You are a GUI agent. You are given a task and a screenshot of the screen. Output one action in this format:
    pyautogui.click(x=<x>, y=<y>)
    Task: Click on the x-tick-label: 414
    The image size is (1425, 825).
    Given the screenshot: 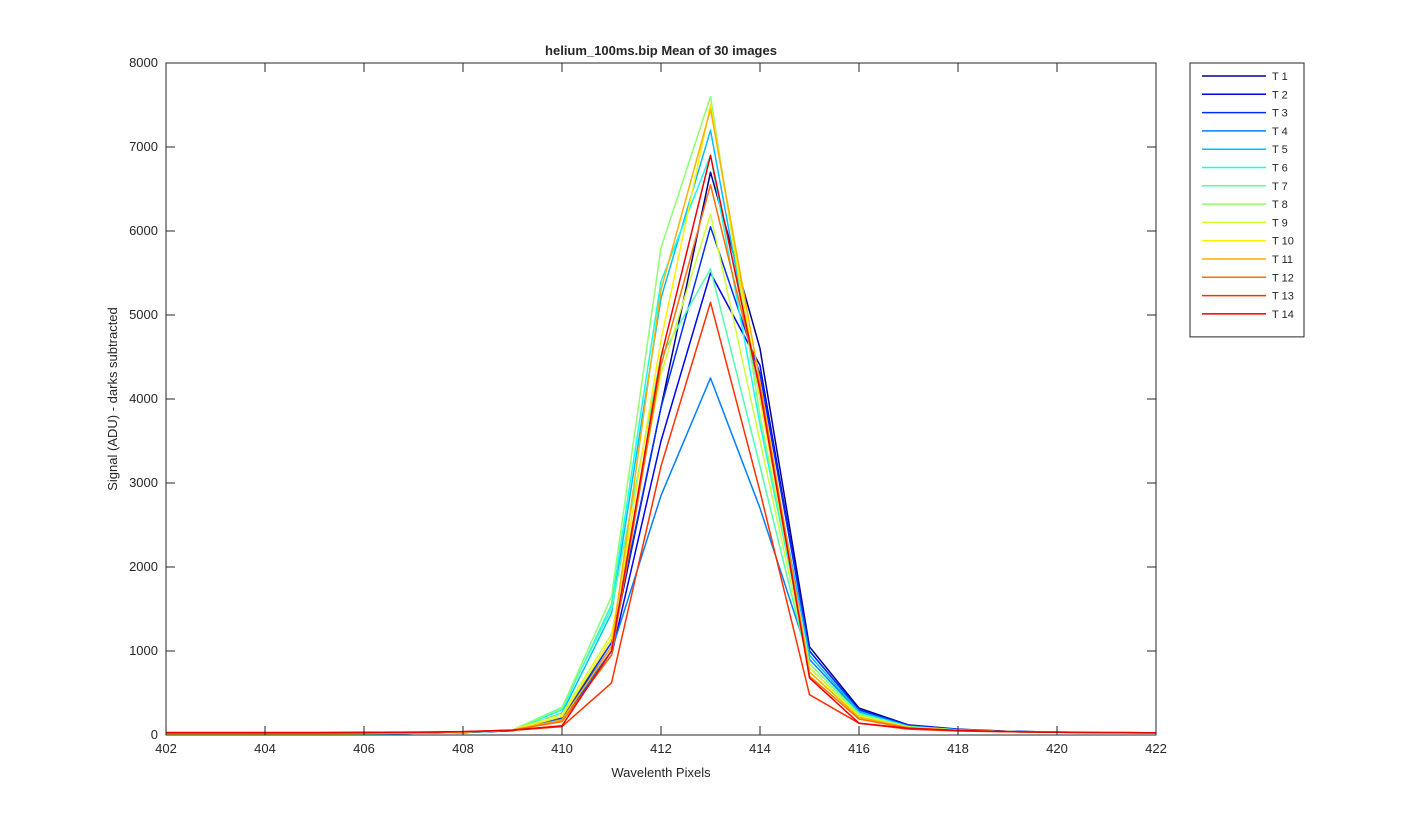 What is the action you would take?
    pyautogui.click(x=760, y=748)
    